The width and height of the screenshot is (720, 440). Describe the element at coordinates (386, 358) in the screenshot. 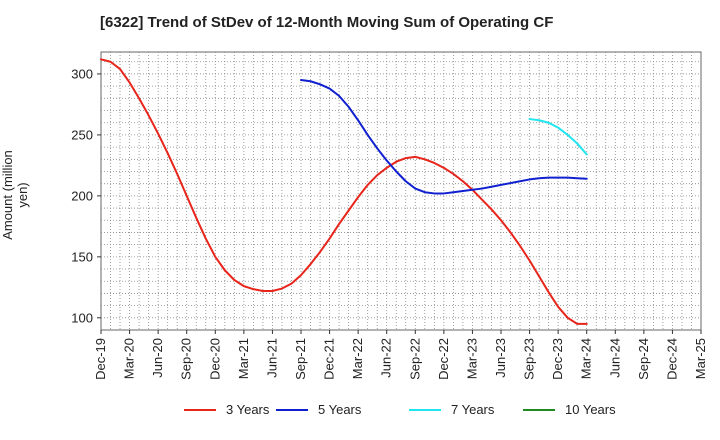

I see `x-tick-label: Jun-22` at that location.